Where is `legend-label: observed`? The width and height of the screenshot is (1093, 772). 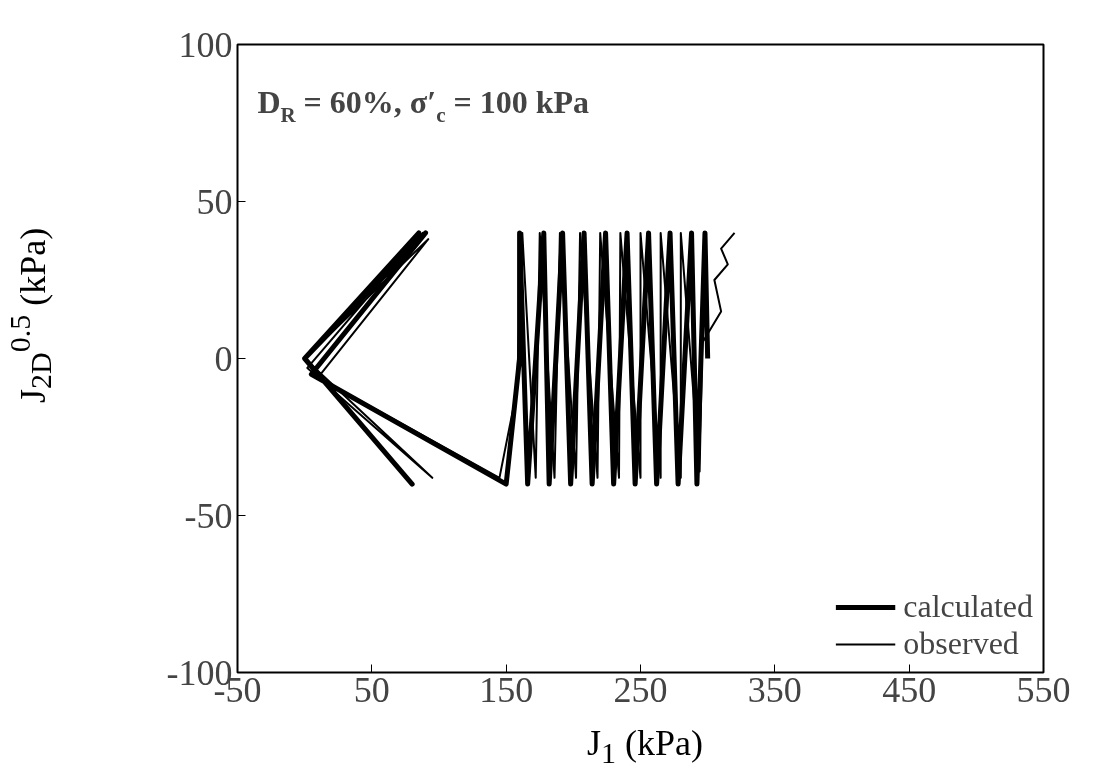 legend-label: observed is located at coordinates (961, 643).